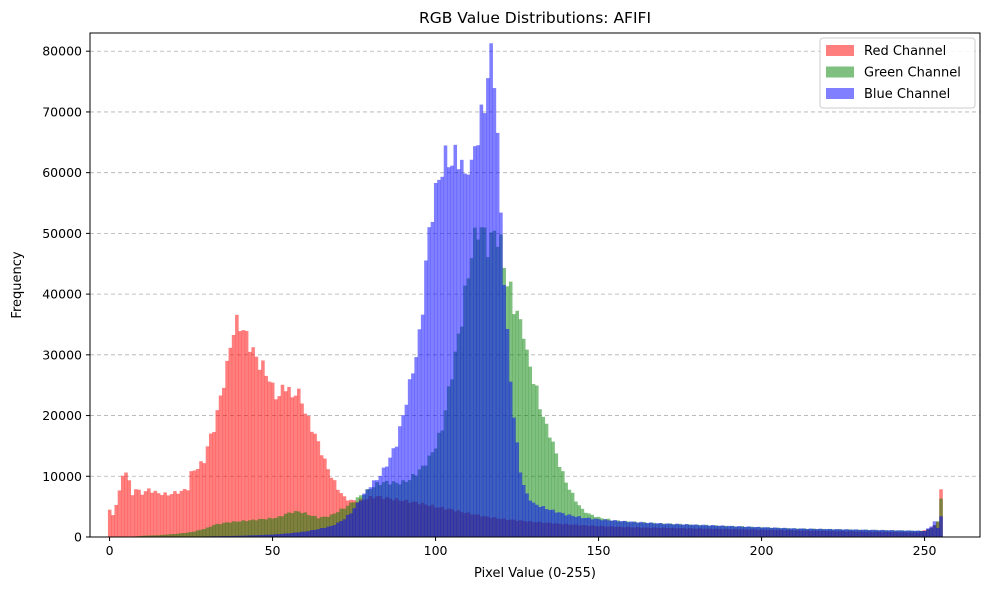 Image resolution: width=989 pixels, height=590 pixels. What do you see at coordinates (62, 476) in the screenshot?
I see `y-tick-label: 10000` at bounding box center [62, 476].